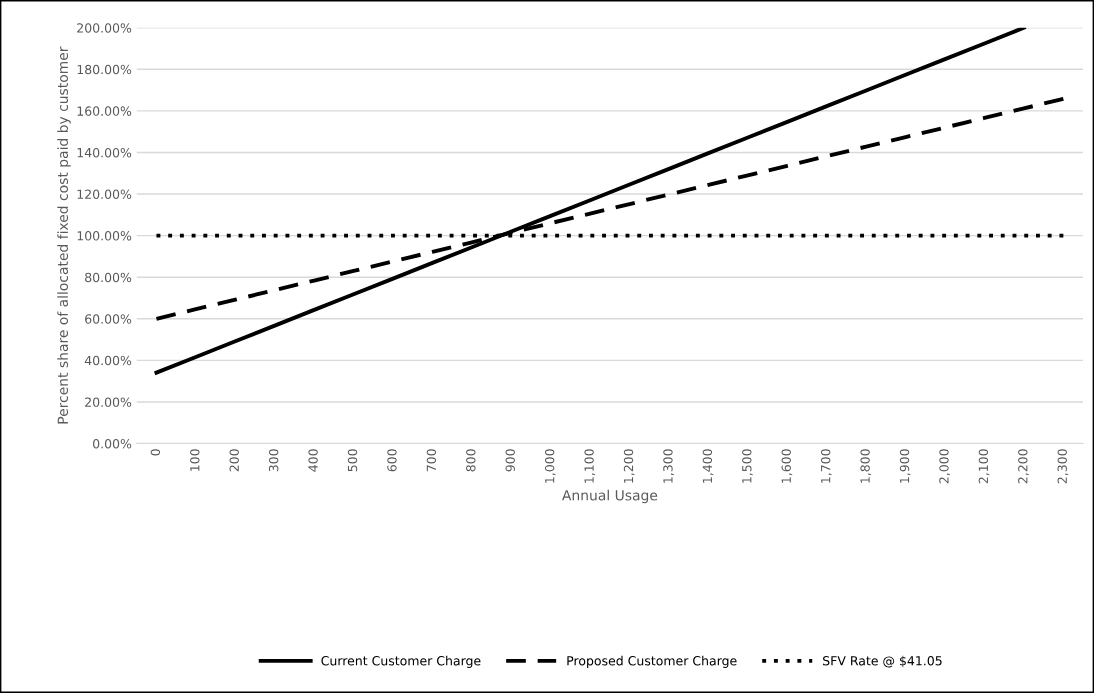 The width and height of the screenshot is (1094, 693). Describe the element at coordinates (652, 661) in the screenshot. I see `legend-label: Proposed Customer Charge` at that location.